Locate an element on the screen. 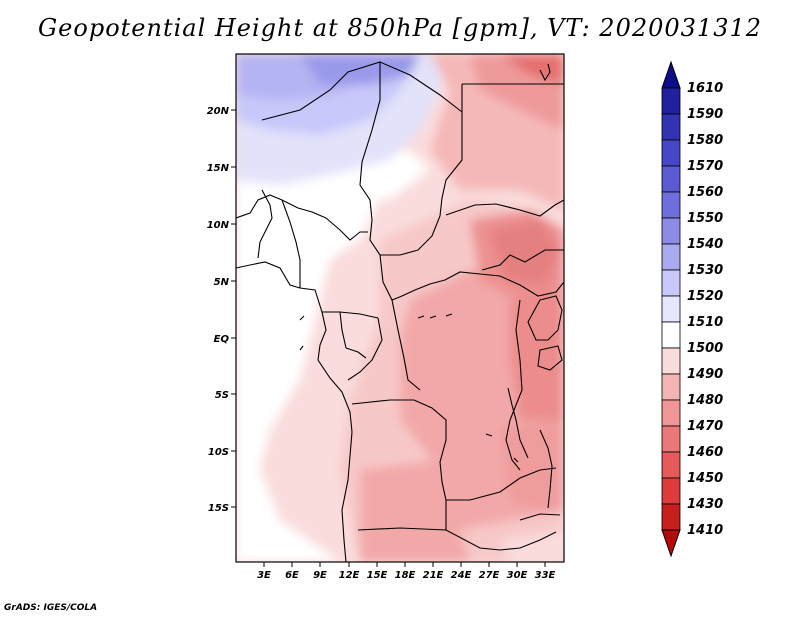 This screenshot has height=618, width=800. colorbar-label: 1520 is located at coordinates (705, 296).